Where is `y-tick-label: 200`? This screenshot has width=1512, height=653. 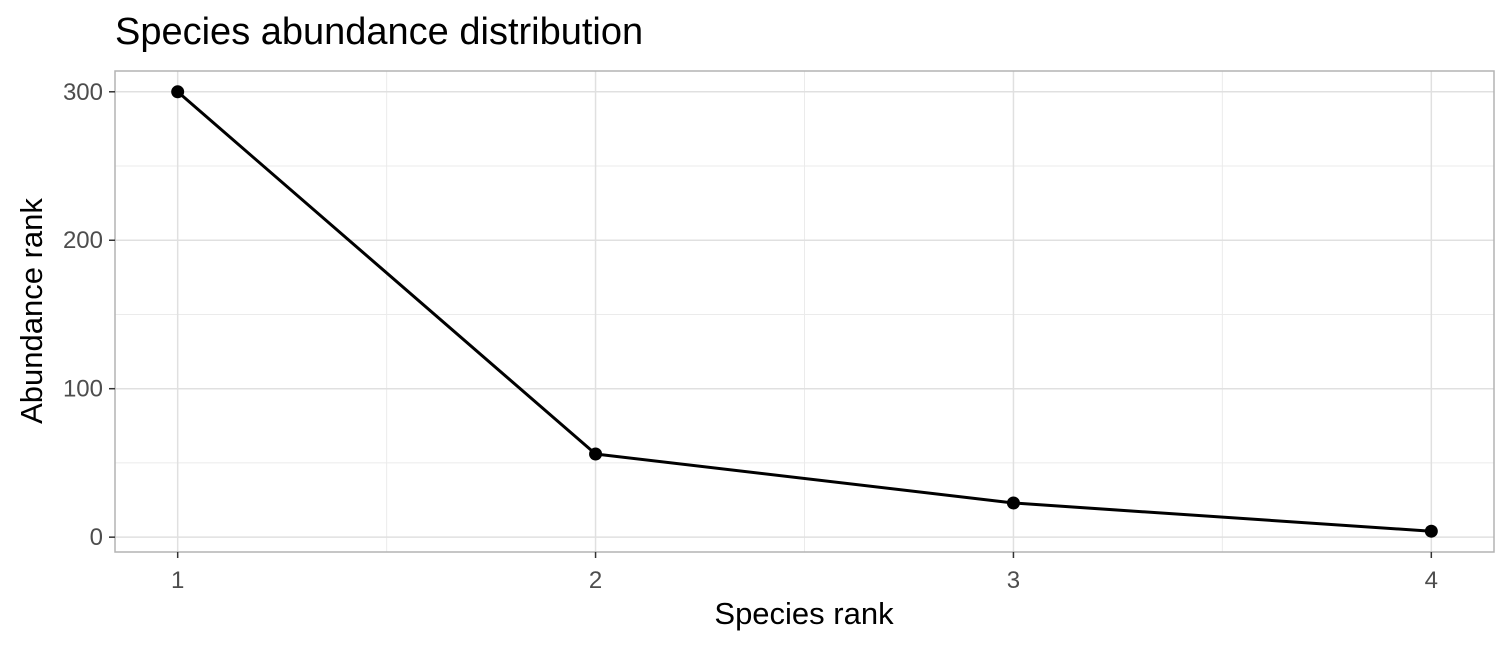 y-tick-label: 200 is located at coordinates (83, 240).